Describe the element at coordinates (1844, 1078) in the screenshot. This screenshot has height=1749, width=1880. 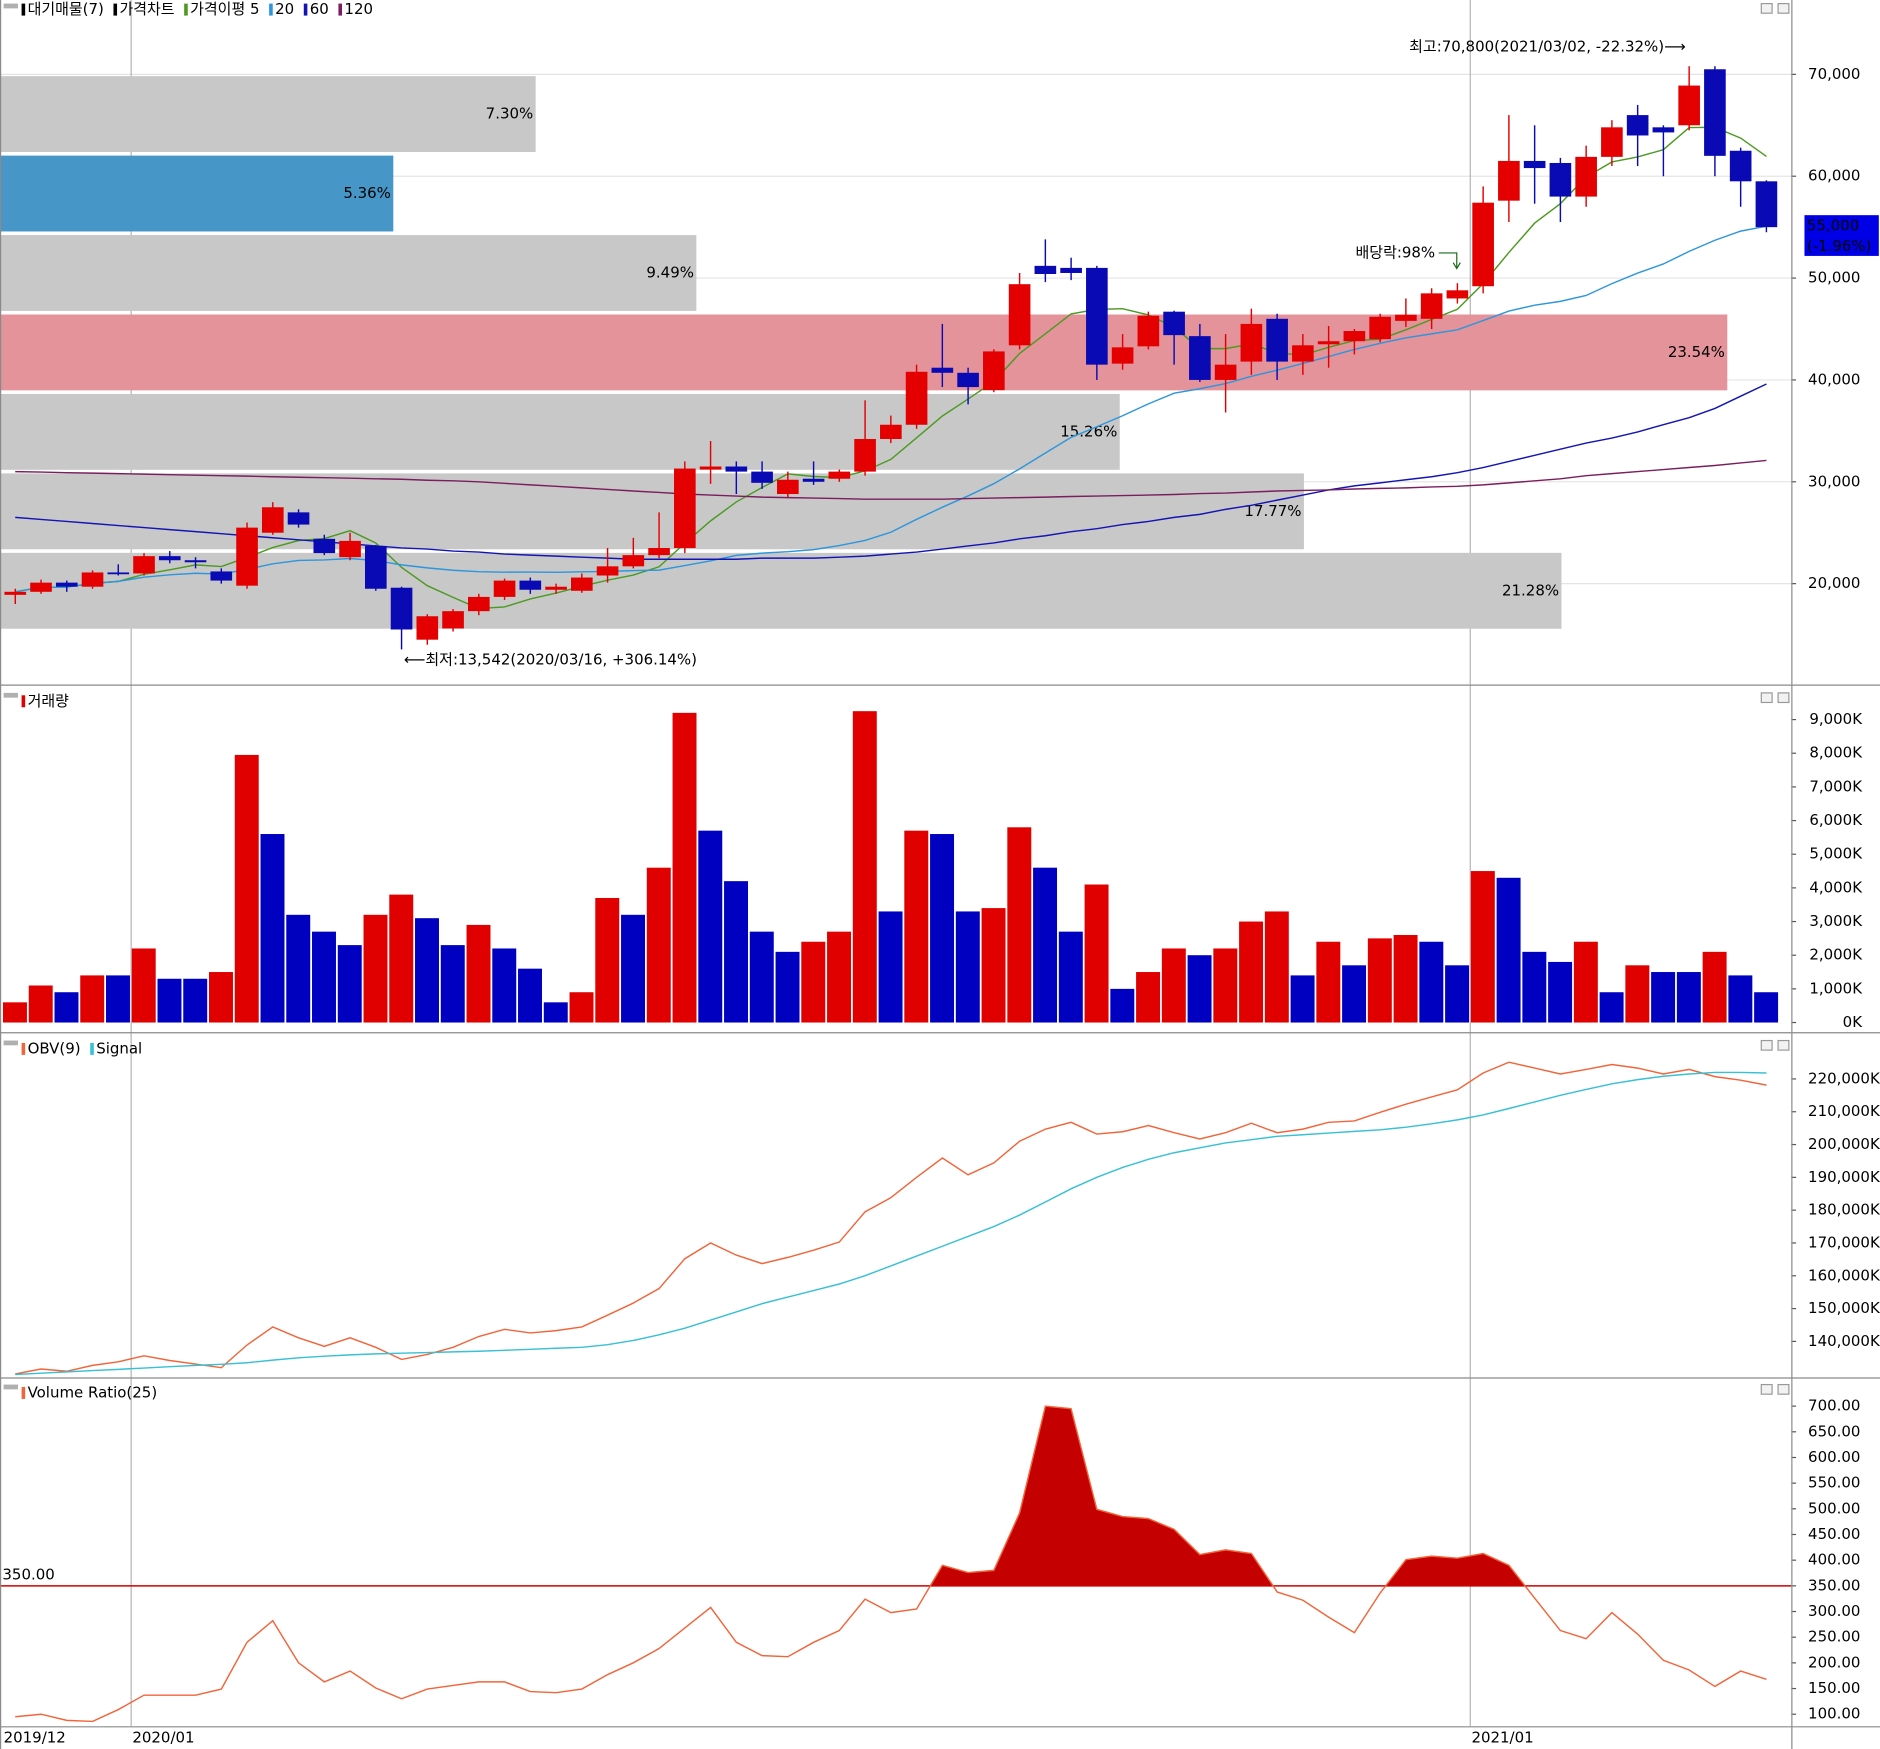
I see `y-tick-label: 220,000K` at that location.